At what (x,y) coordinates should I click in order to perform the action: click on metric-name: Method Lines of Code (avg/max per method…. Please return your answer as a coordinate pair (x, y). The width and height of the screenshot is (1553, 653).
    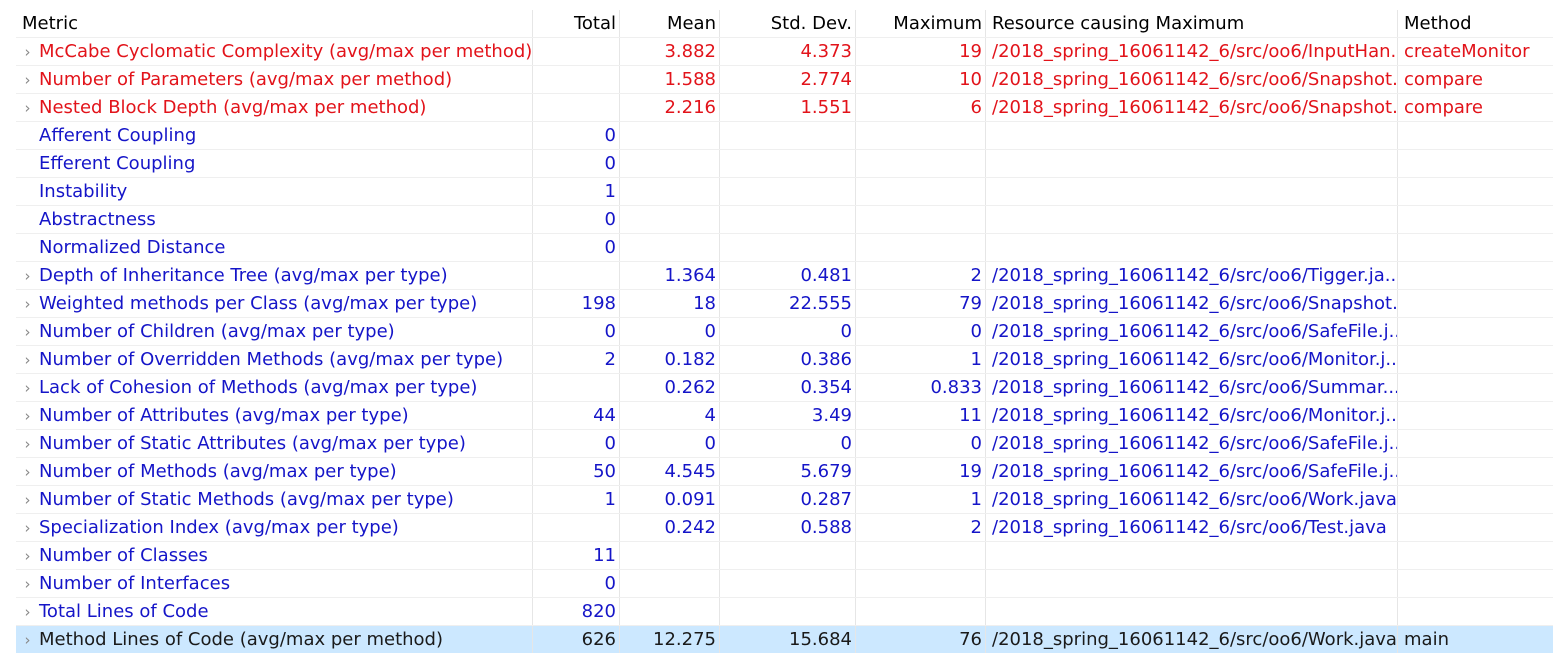
    Looking at the image, I should click on (241, 639).